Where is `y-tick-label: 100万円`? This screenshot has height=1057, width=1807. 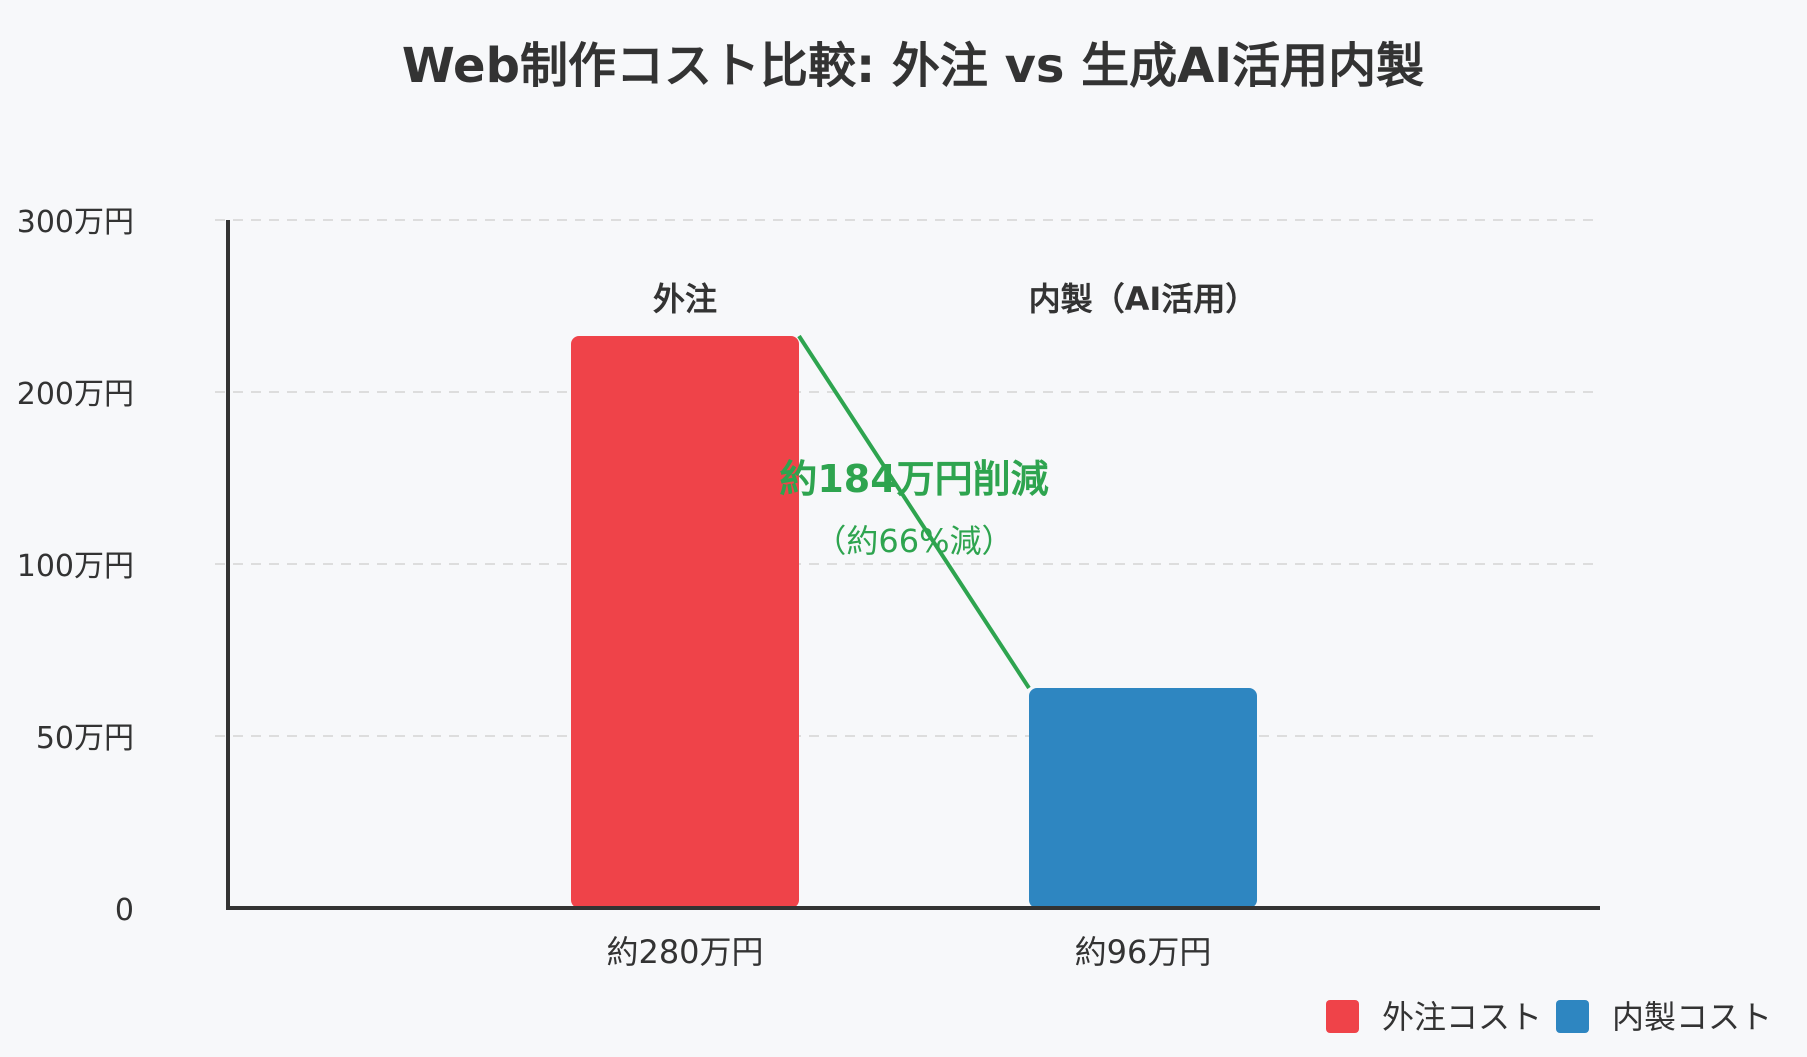 y-tick-label: 100万円 is located at coordinates (75, 566).